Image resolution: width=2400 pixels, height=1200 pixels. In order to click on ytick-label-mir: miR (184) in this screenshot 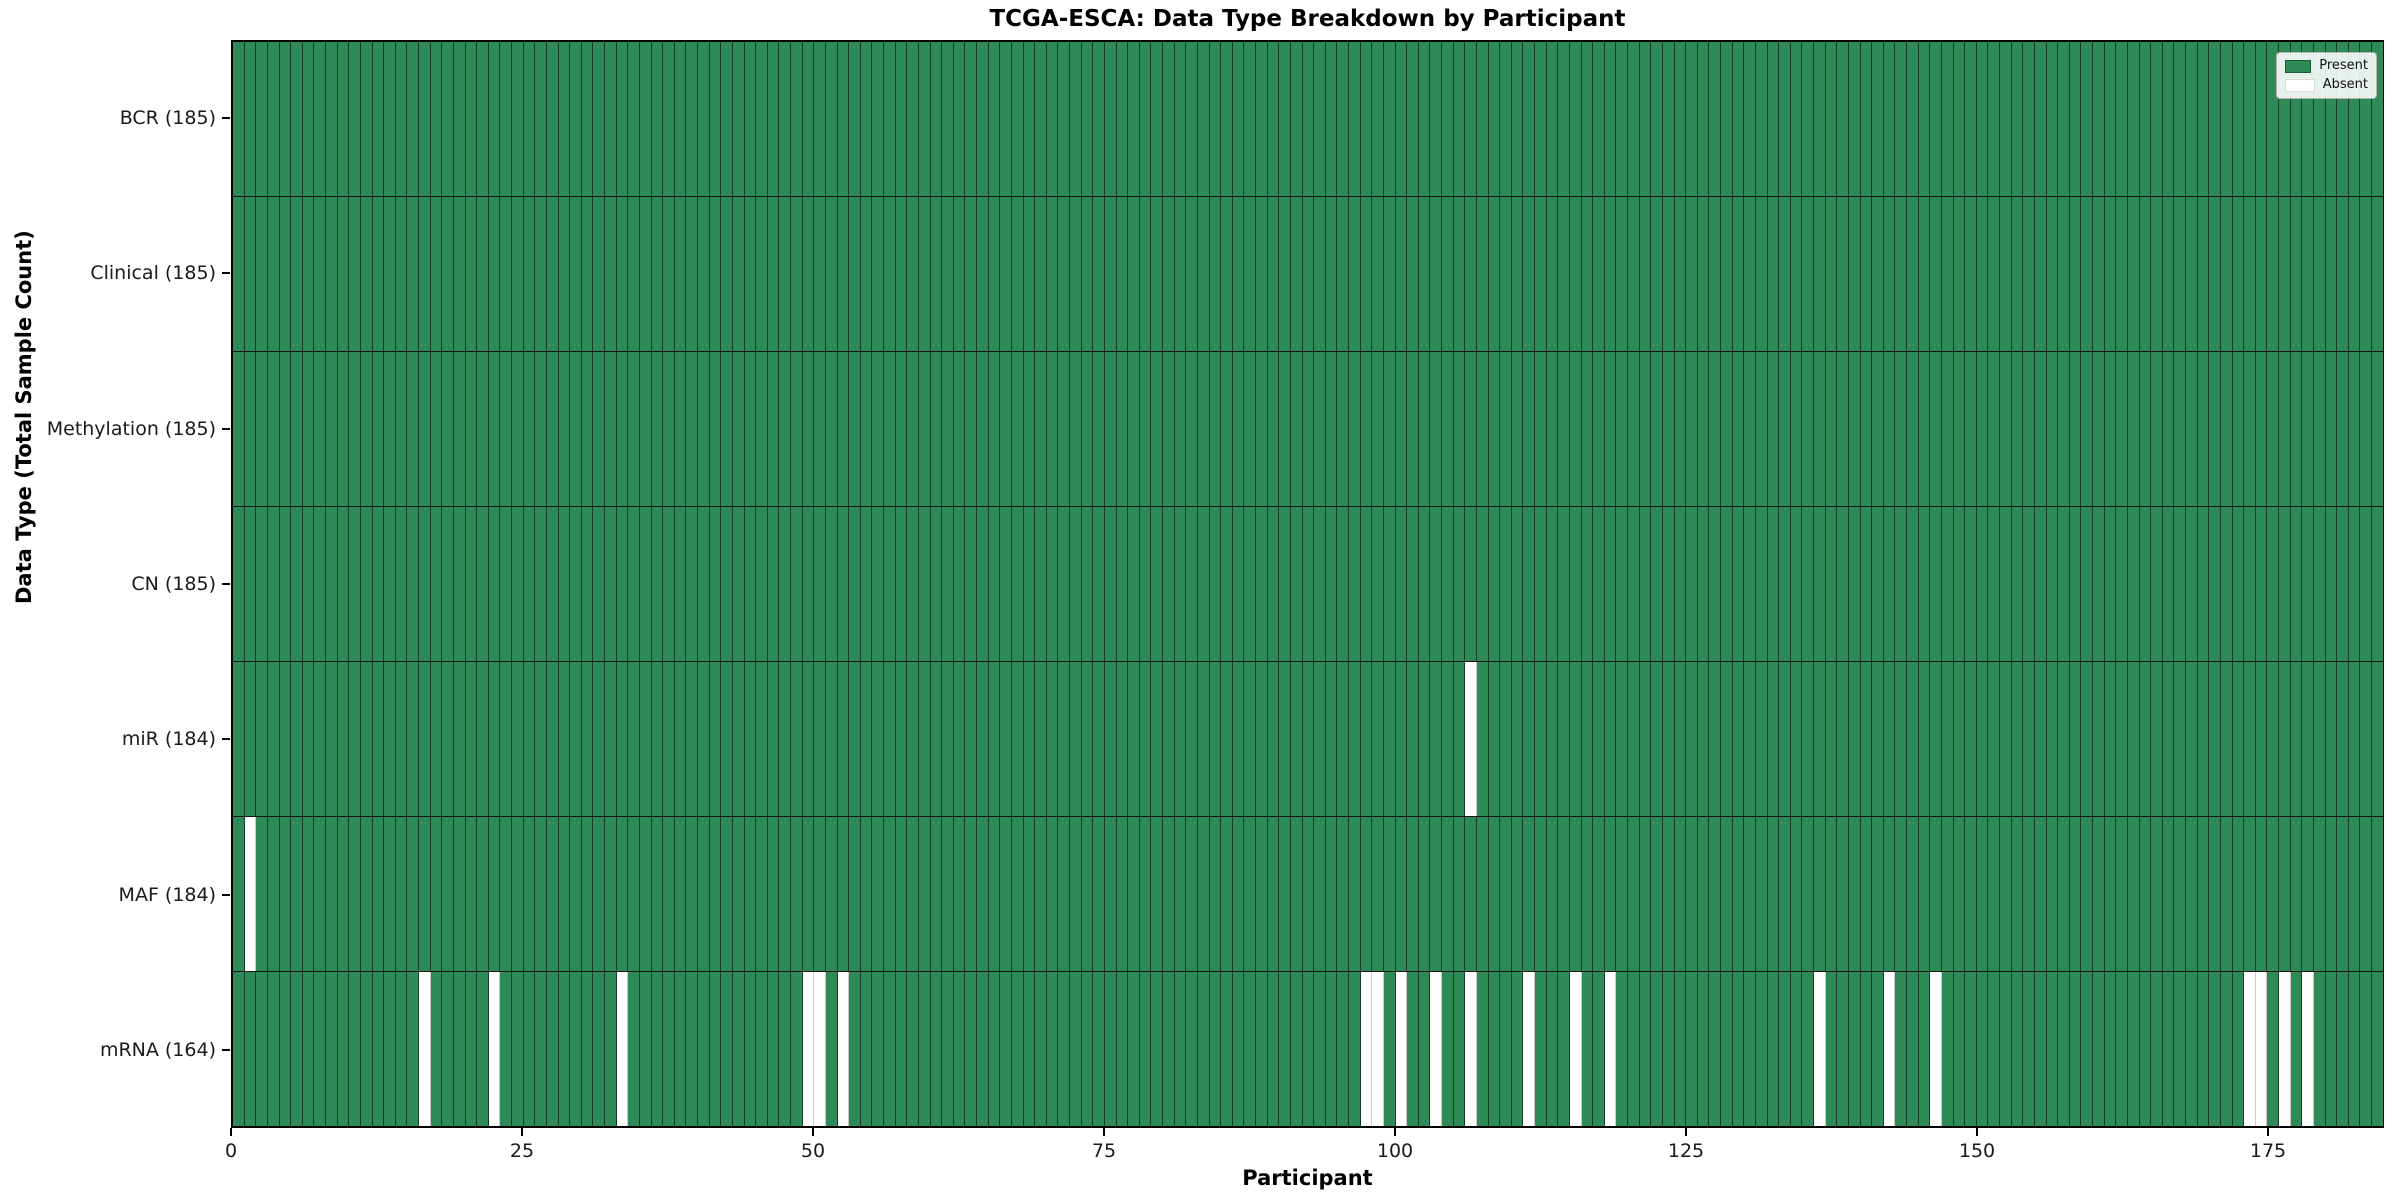, I will do `click(168, 739)`.